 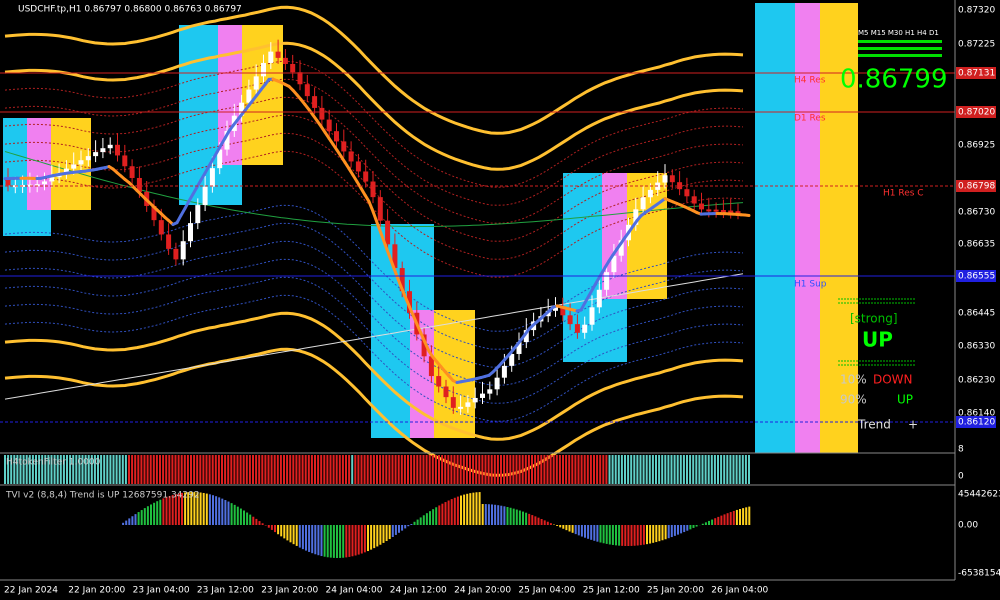 What do you see at coordinates (807, 228) in the screenshot?
I see `zone` at bounding box center [807, 228].